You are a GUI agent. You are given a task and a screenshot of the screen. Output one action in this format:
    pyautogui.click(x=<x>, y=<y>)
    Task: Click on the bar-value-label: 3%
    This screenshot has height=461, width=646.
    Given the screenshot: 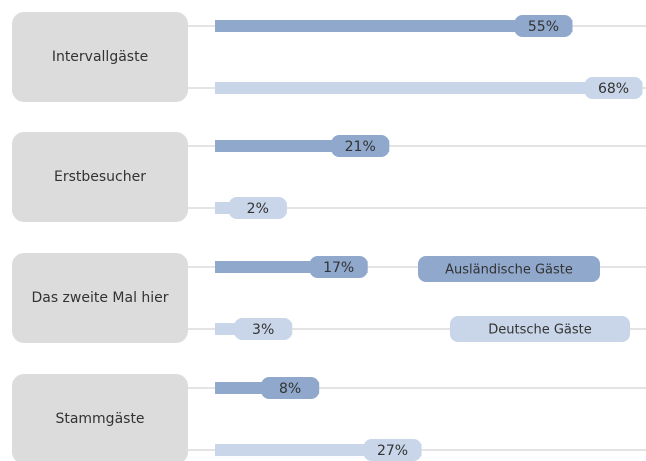 What is the action you would take?
    pyautogui.click(x=263, y=330)
    